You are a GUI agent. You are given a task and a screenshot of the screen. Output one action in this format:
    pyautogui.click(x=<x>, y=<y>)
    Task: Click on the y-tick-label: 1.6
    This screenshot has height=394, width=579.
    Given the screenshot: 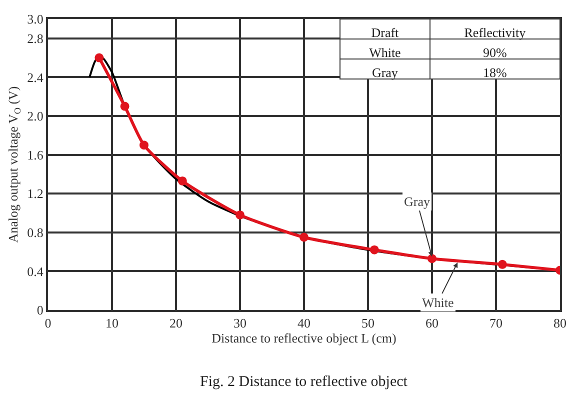 What is the action you would take?
    pyautogui.click(x=35, y=154)
    